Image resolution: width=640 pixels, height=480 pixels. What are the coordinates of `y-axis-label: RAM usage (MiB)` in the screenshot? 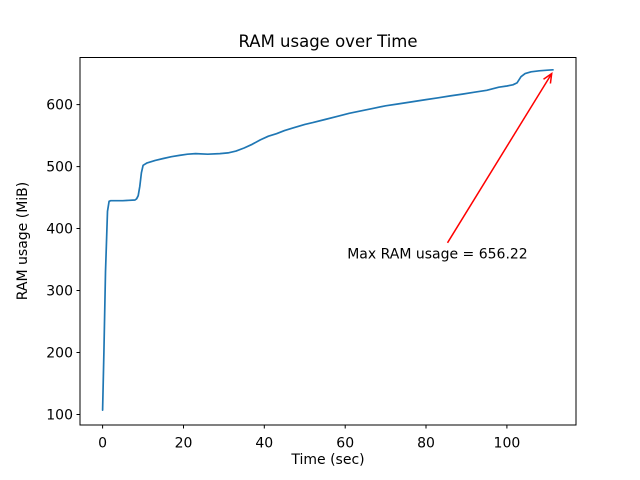 It's located at (23, 241).